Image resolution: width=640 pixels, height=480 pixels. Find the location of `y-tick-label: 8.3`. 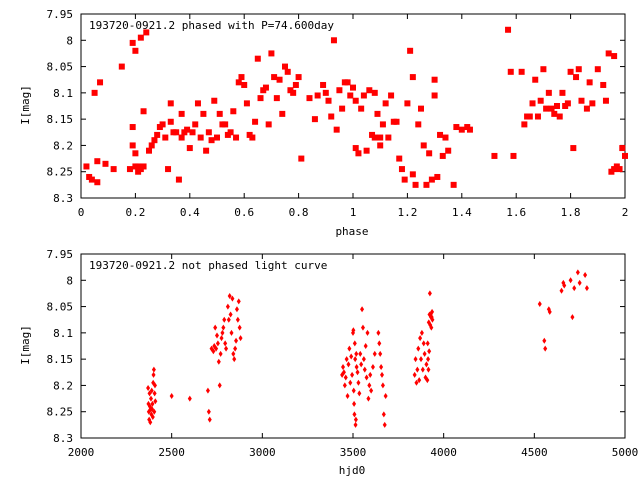

y-tick-label: 8.3 is located at coordinates (63, 438).